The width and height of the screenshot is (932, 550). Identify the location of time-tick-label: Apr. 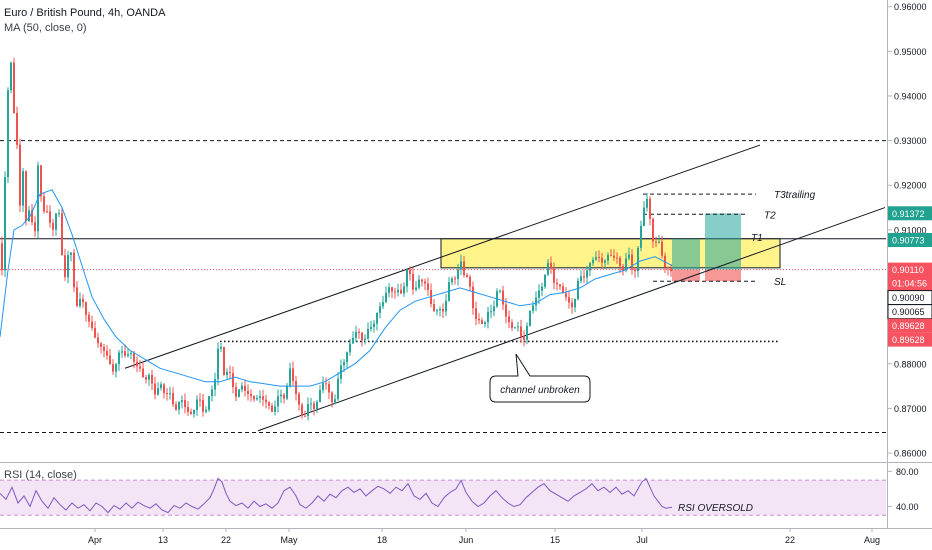
(95, 540).